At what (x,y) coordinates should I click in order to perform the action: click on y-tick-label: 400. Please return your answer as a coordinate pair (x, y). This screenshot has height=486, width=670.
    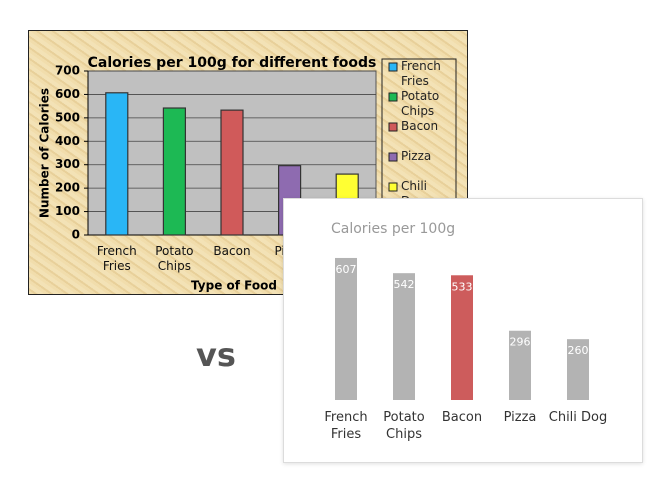
    Looking at the image, I should click on (67, 141).